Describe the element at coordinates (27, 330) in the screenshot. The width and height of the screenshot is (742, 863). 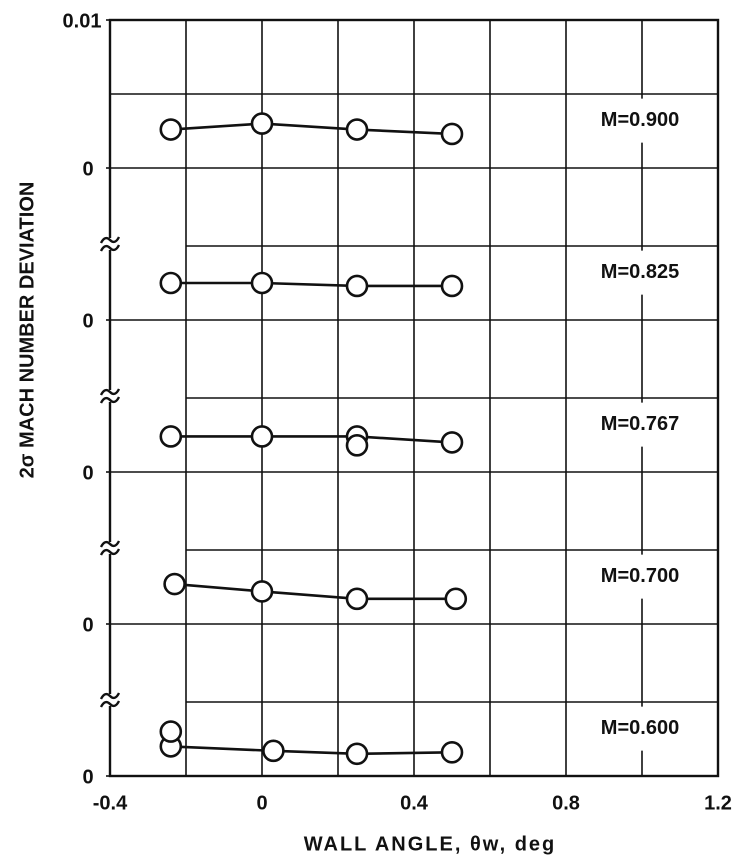
I see `y-axis-label: 2σ MACH NUMBER DEVIATION` at that location.